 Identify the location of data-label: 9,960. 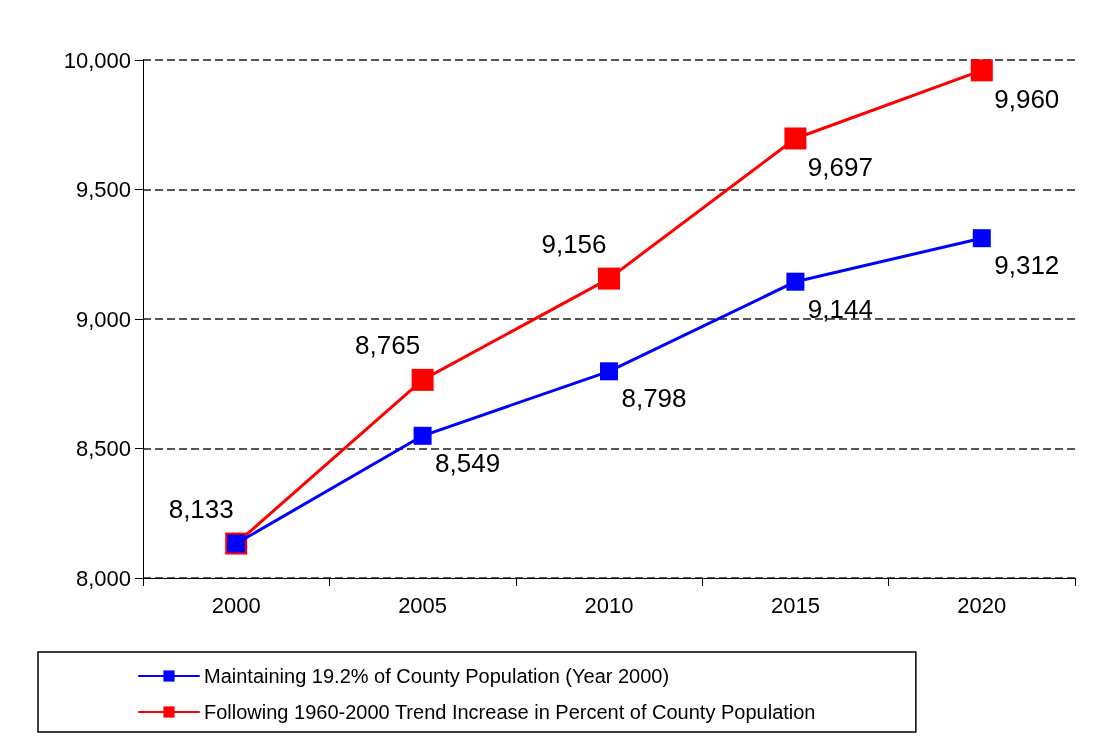
(1027, 99).